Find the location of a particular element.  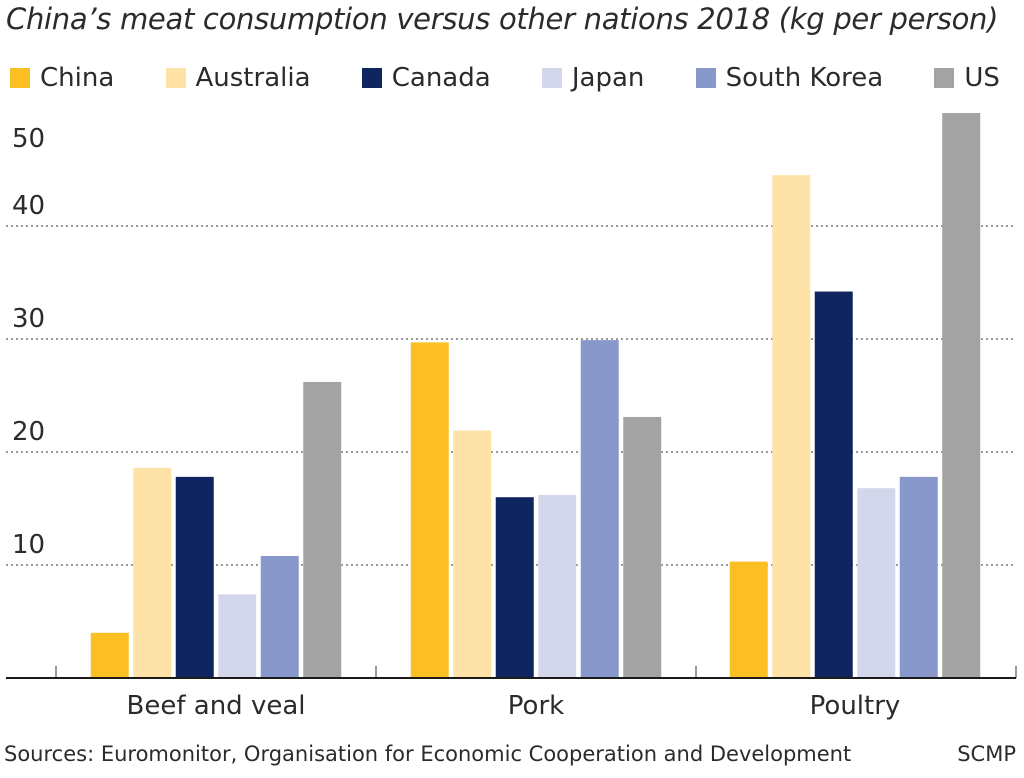

bar-australia-poultry is located at coordinates (791, 426).